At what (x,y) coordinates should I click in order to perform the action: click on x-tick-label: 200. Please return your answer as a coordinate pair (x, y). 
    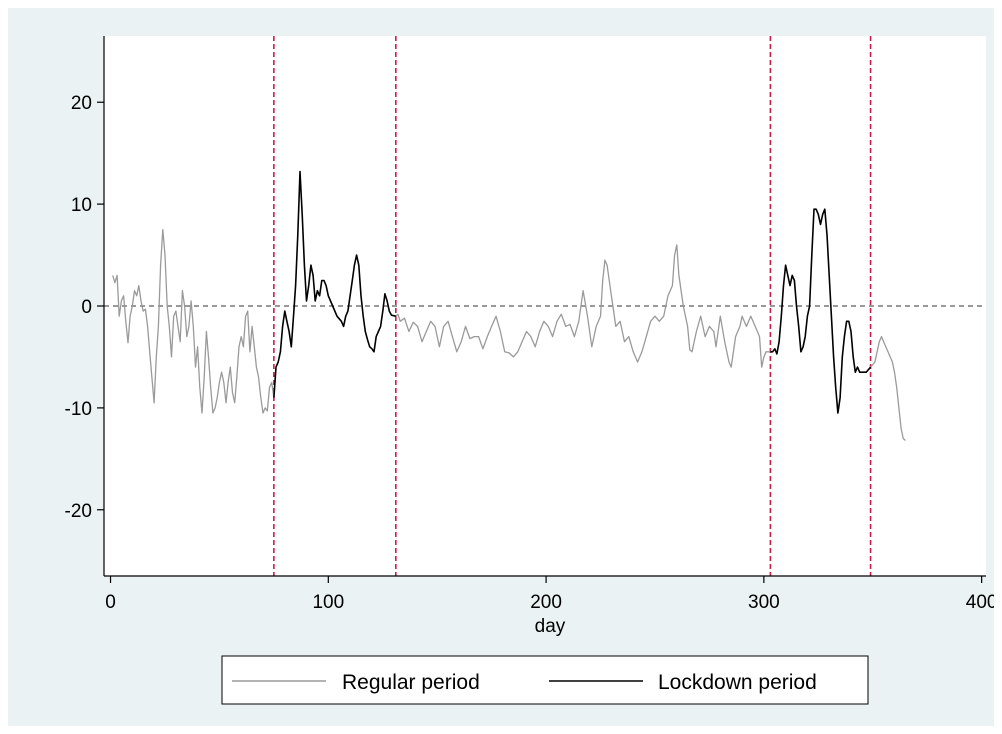
    Looking at the image, I should click on (546, 602).